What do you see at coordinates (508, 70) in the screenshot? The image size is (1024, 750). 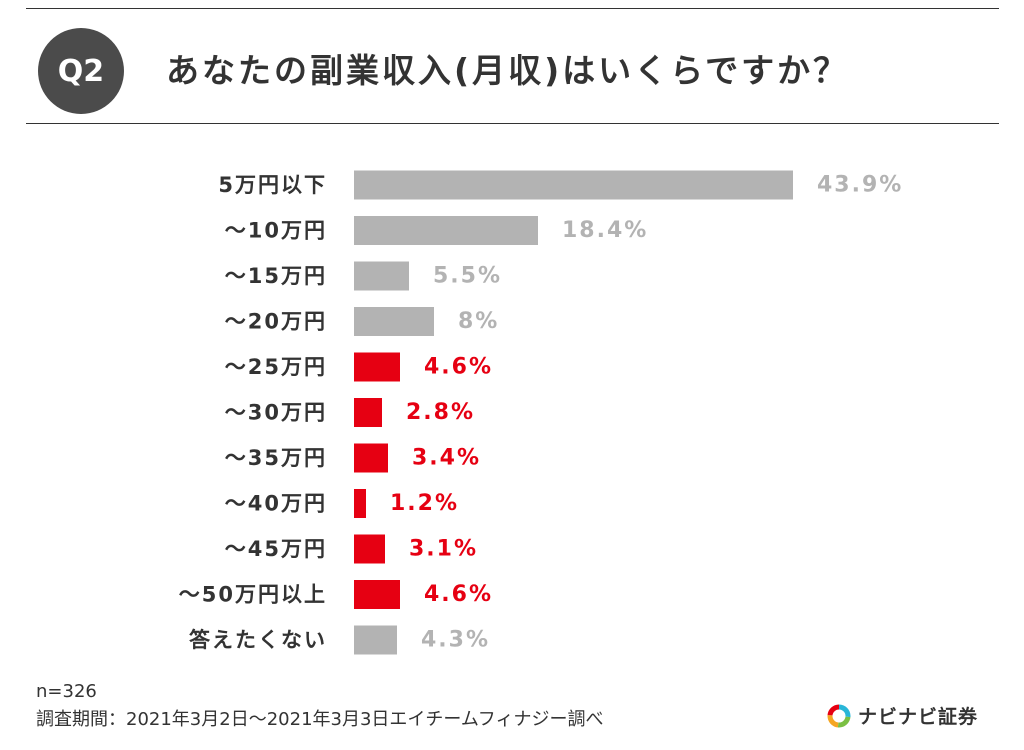 I see `question-title: あなたの副業収入(月収)はいくらですか？` at bounding box center [508, 70].